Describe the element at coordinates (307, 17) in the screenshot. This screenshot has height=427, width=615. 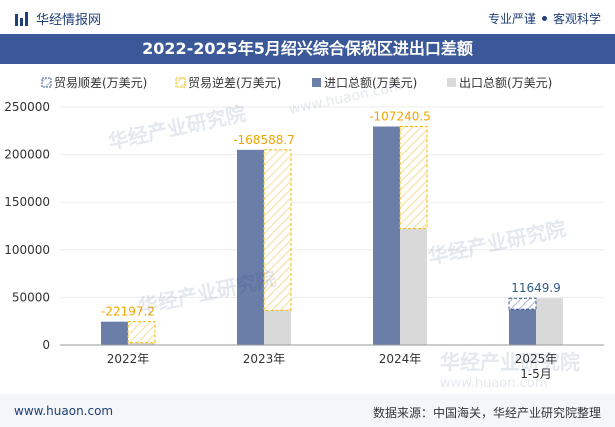
I see `top-bar: 华经情报网 专业严谨 客观科学` at that location.